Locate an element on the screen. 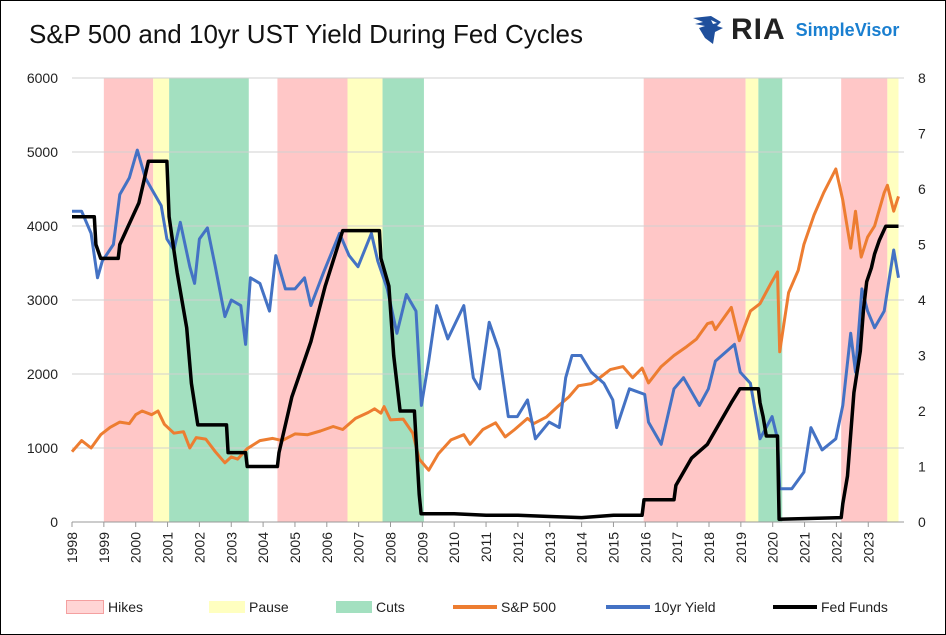 This screenshot has height=635, width=946. y-right-tick-label: 3 is located at coordinates (922, 356).